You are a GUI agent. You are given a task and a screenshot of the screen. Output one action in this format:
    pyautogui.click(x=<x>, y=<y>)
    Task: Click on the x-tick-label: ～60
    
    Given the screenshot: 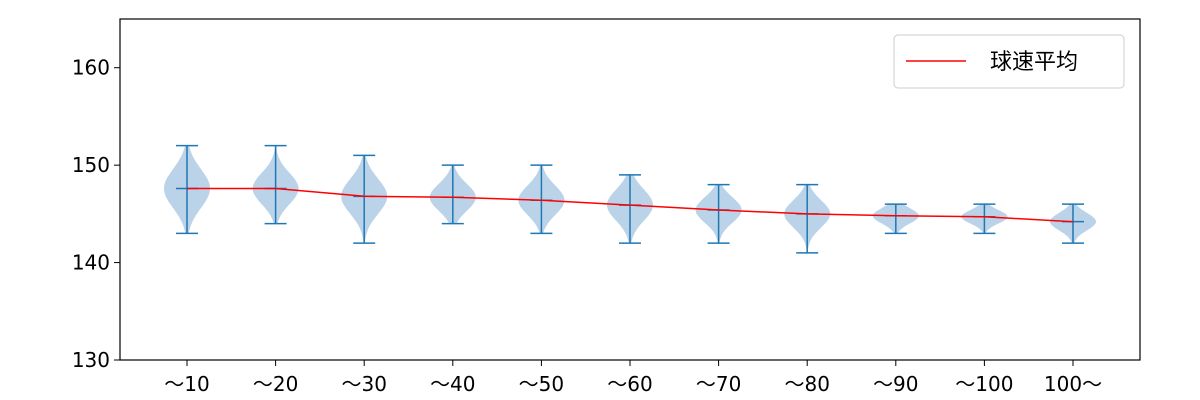 What is the action you would take?
    pyautogui.click(x=629, y=384)
    